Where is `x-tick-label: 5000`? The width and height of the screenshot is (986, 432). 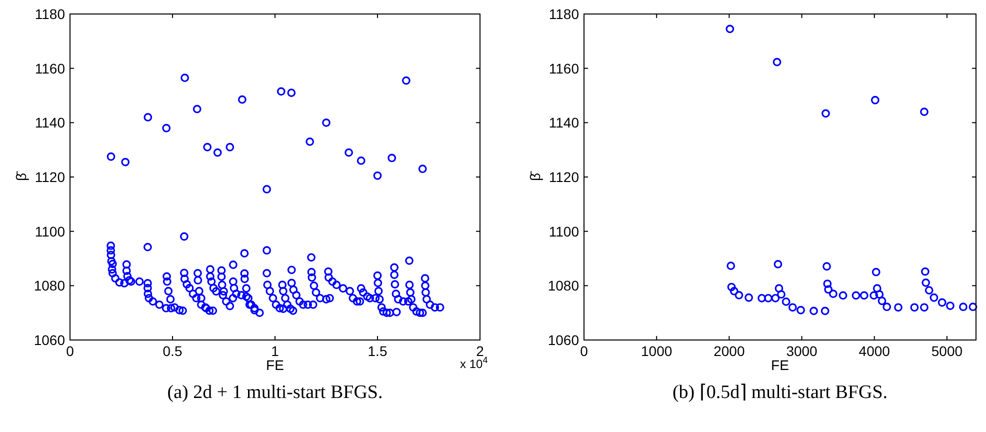 x-tick-label: 5000 is located at coordinates (947, 351).